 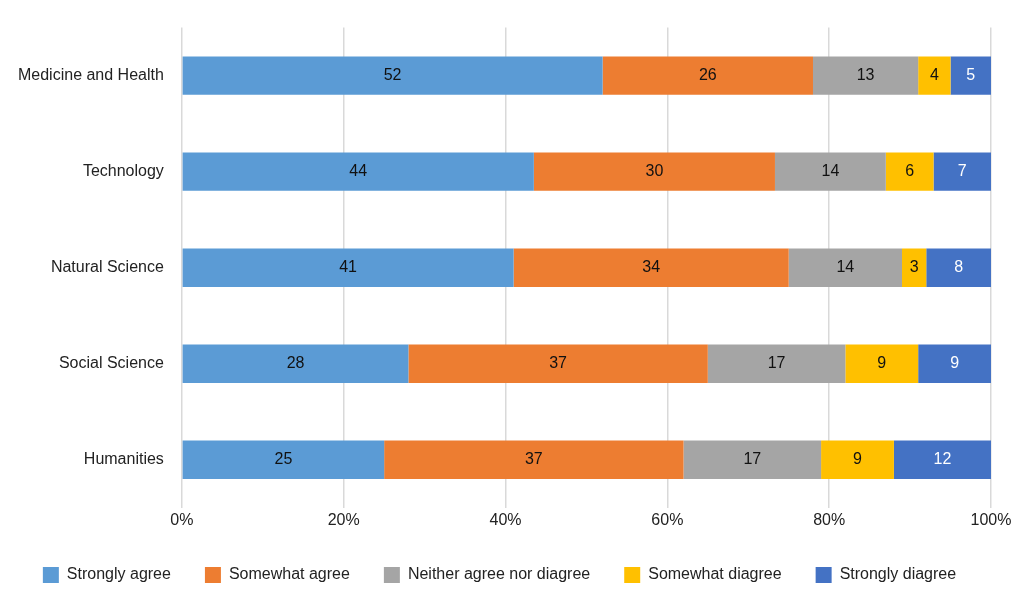 I want to click on data-label: 8, so click(x=959, y=267).